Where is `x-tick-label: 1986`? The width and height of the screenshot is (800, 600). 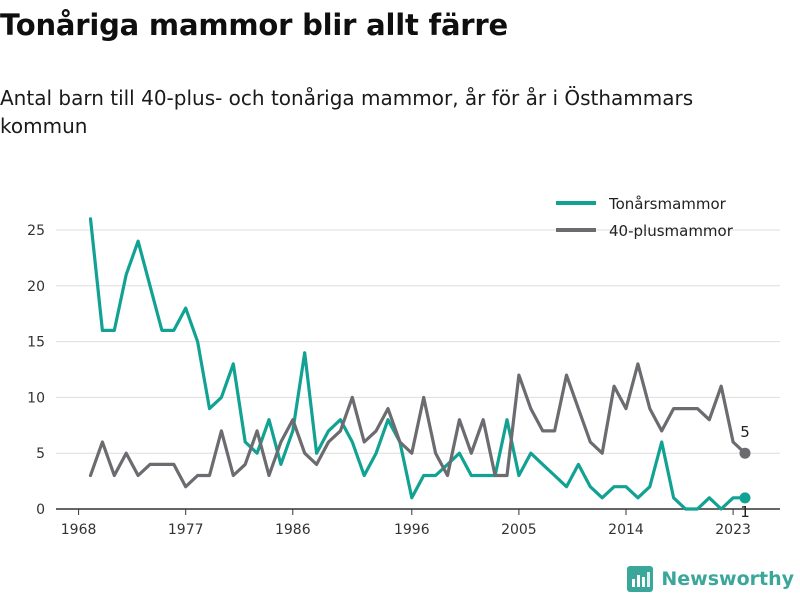
x-tick-label: 1986 is located at coordinates (293, 530).